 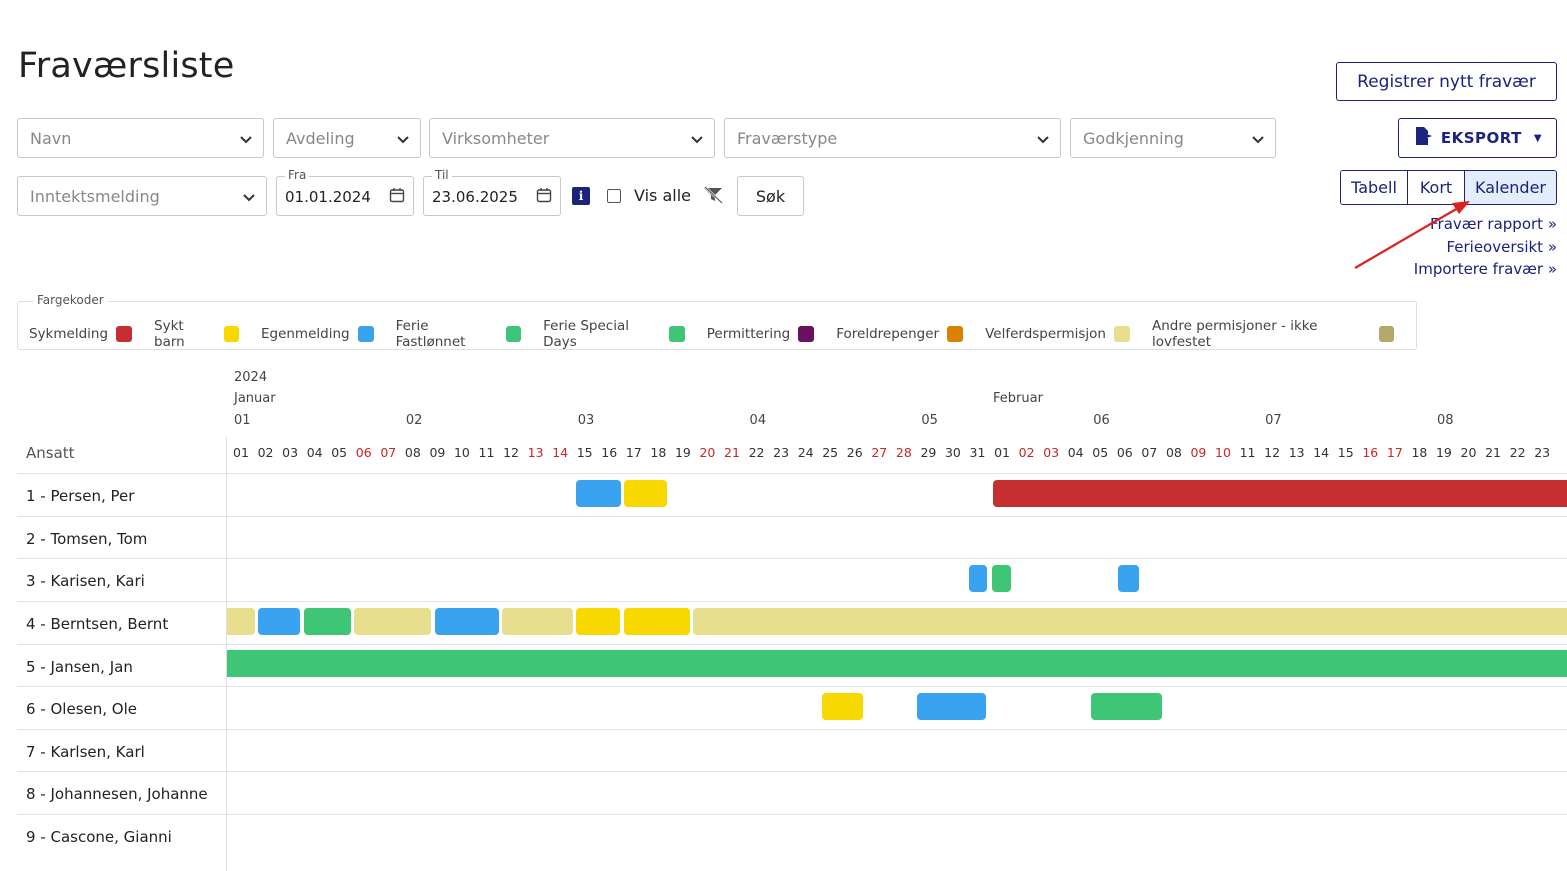 What do you see at coordinates (888, 334) in the screenshot?
I see `legend-item-label: Foreldrepenger` at bounding box center [888, 334].